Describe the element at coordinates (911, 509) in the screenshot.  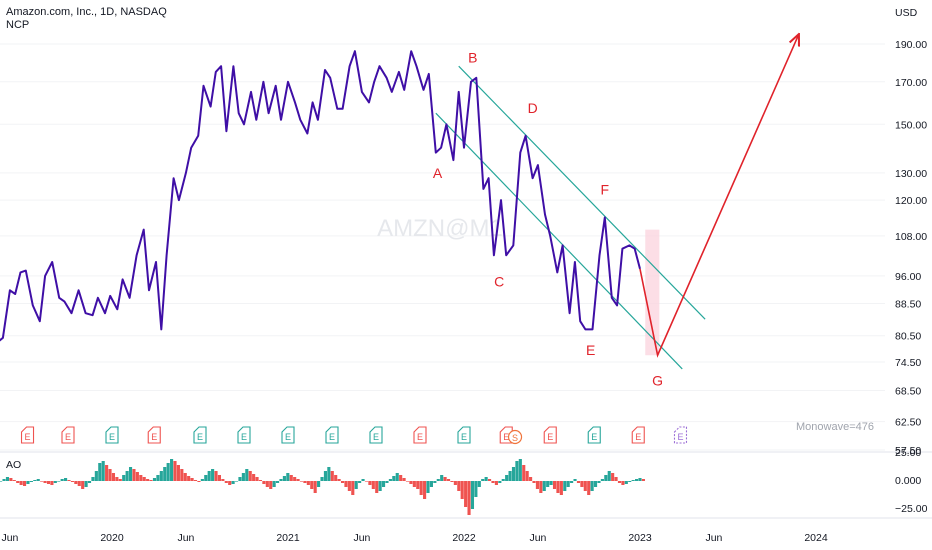
I see `ao-tick-label: −25.00` at that location.